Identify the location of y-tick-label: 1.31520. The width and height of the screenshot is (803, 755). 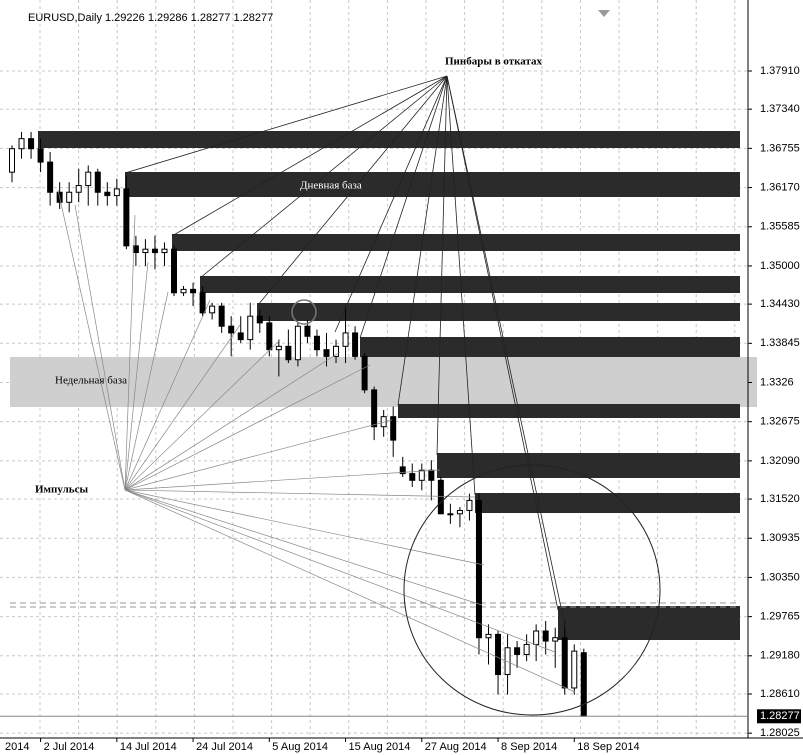
(780, 499).